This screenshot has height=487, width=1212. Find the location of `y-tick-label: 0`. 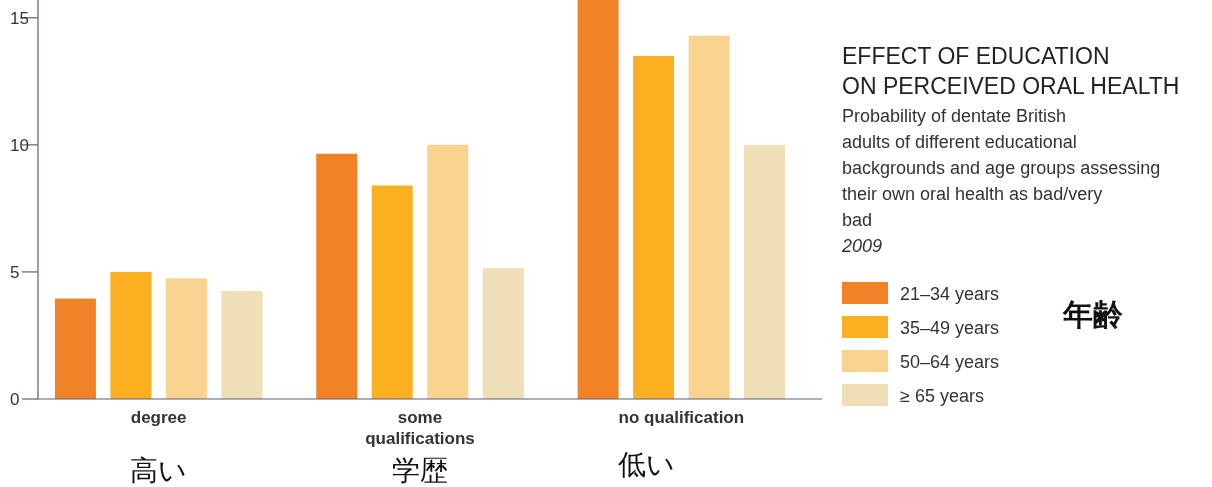

y-tick-label: 0 is located at coordinates (15, 399).